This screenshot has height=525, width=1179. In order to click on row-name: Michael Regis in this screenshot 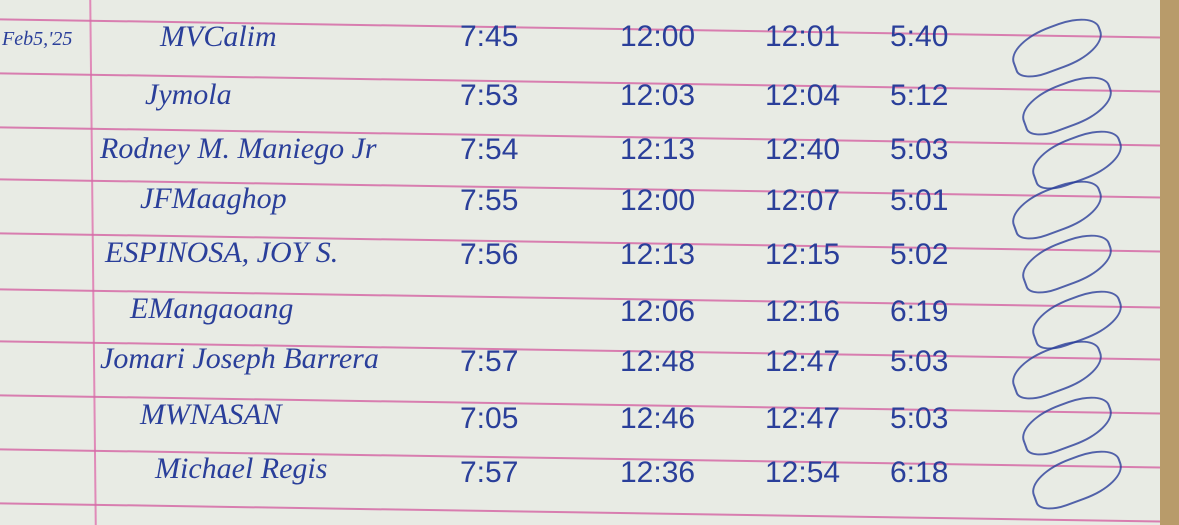, I will do `click(241, 468)`.